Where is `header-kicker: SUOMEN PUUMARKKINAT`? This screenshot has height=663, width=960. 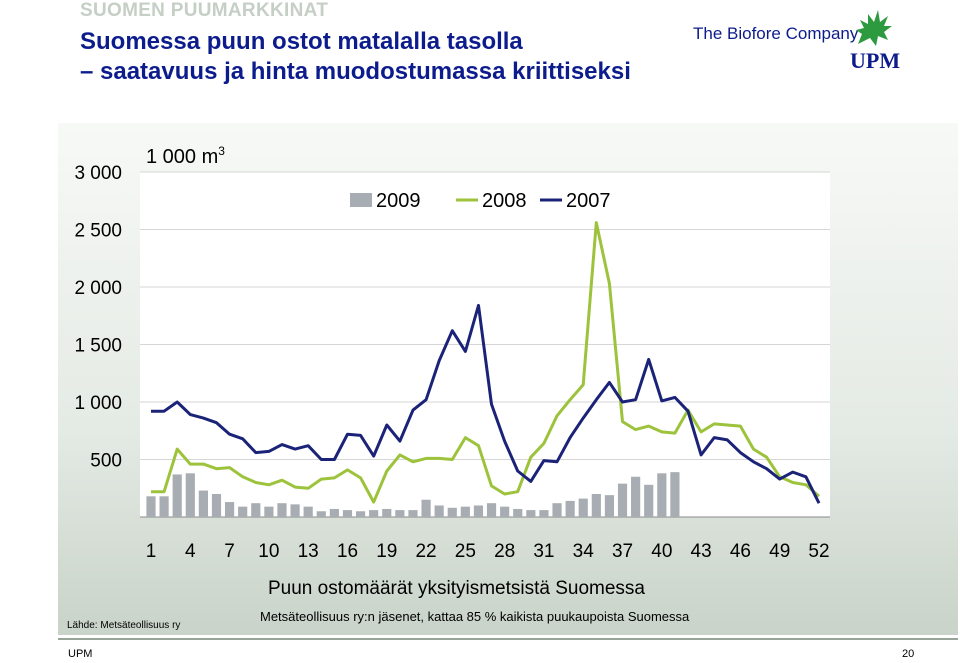 header-kicker: SUOMEN PUUMARKKINAT is located at coordinates (204, 10).